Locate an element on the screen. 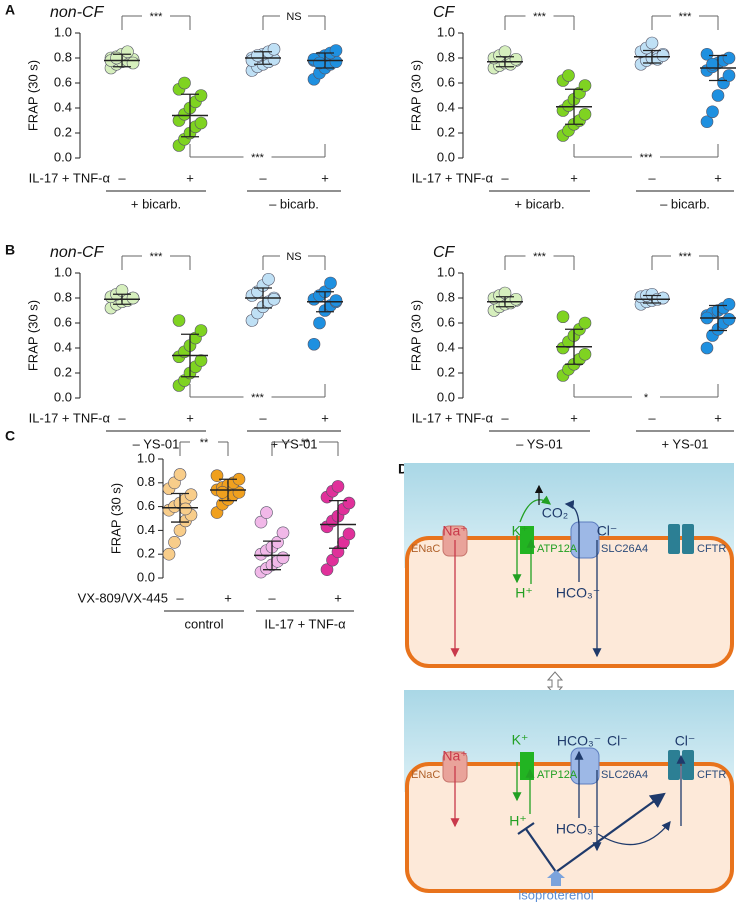 This screenshot has width=739, height=904. significance-label: ** is located at coordinates (305, 443).